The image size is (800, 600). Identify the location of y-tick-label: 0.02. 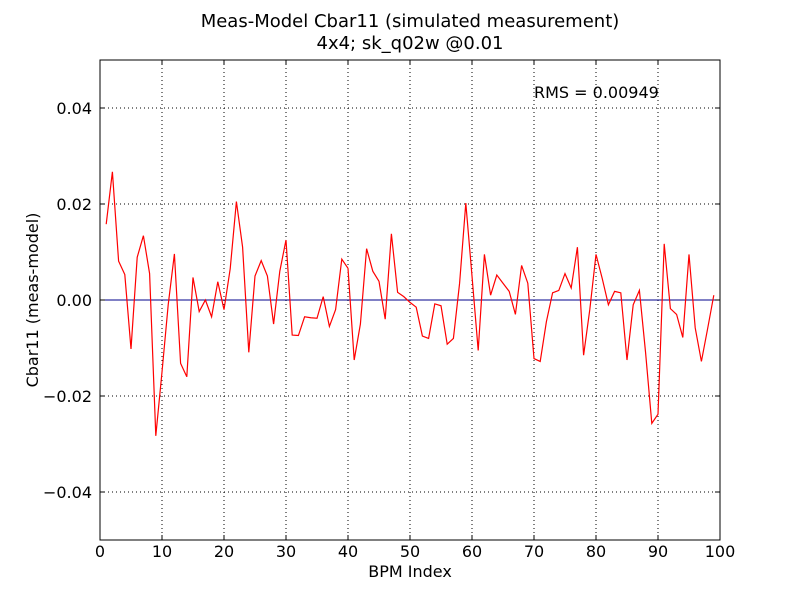
(74, 204).